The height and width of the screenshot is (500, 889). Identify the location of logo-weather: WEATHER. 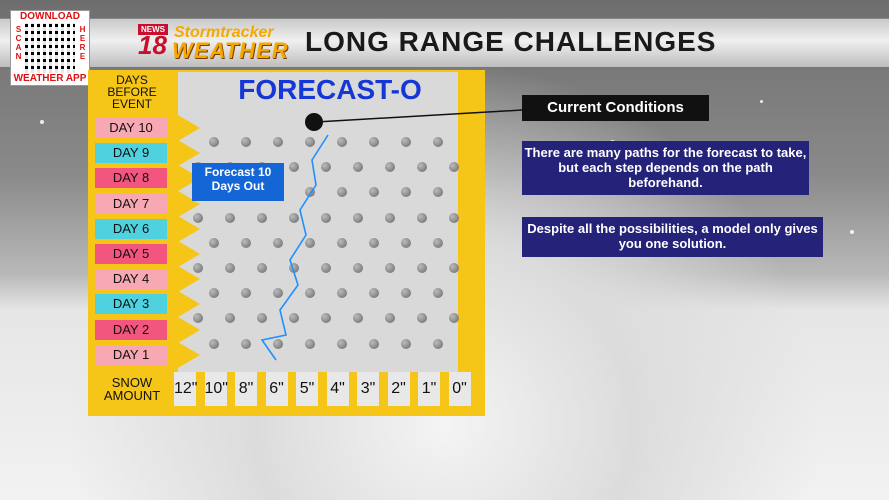
(230, 50).